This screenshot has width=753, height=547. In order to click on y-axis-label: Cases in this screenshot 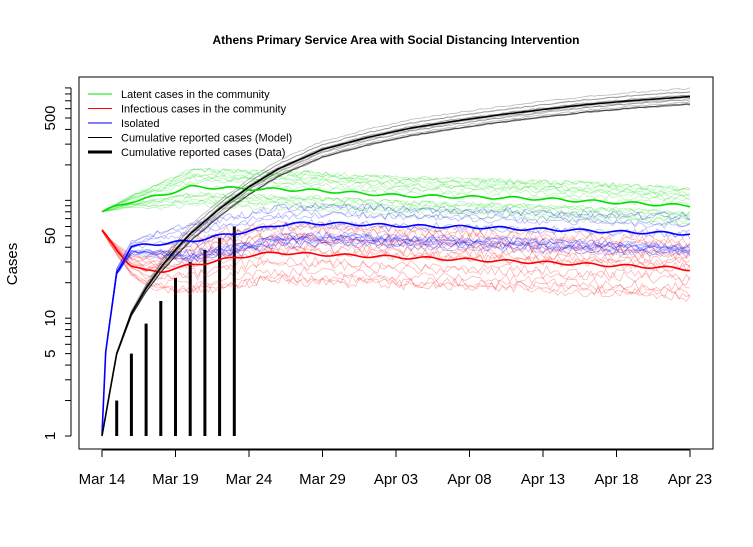, I will do `click(12, 264)`.